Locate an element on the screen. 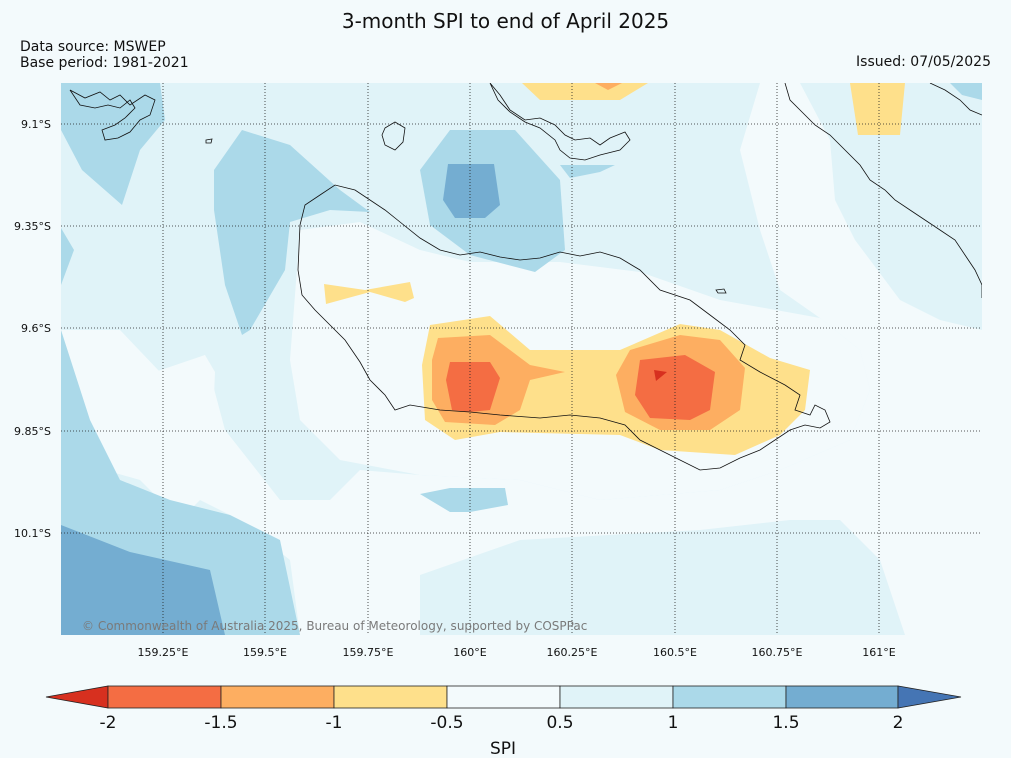 This screenshot has height=758, width=1011. spi-very-wet-zone-north is located at coordinates (471, 191).